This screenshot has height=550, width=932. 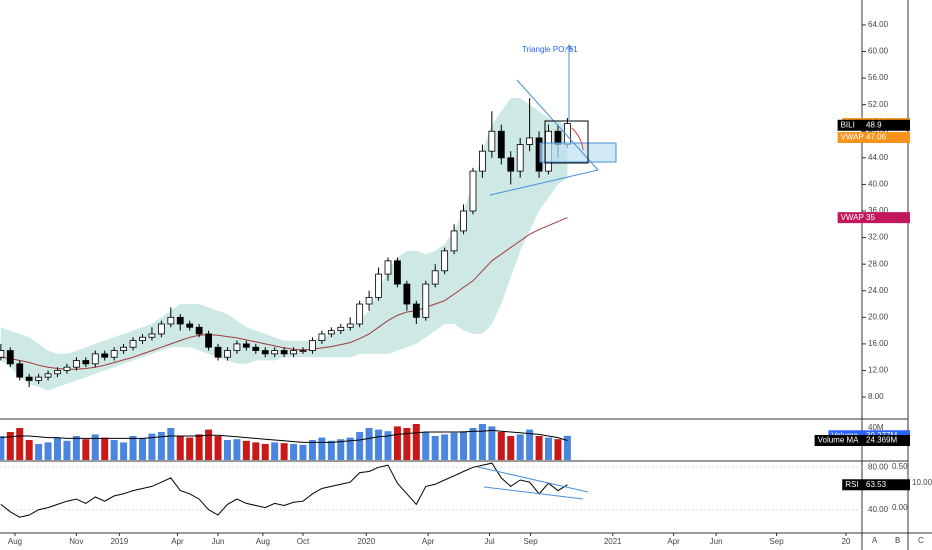 I want to click on tag-value: 47.06, so click(x=876, y=137).